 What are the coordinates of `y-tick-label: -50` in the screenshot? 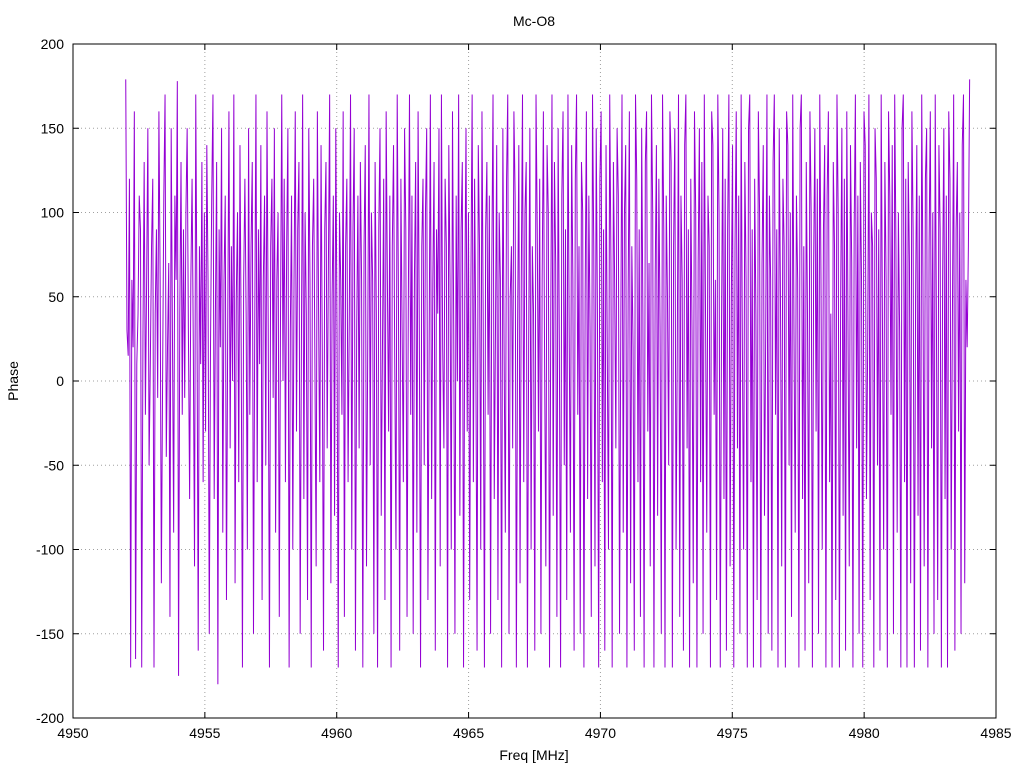 It's located at (54, 465).